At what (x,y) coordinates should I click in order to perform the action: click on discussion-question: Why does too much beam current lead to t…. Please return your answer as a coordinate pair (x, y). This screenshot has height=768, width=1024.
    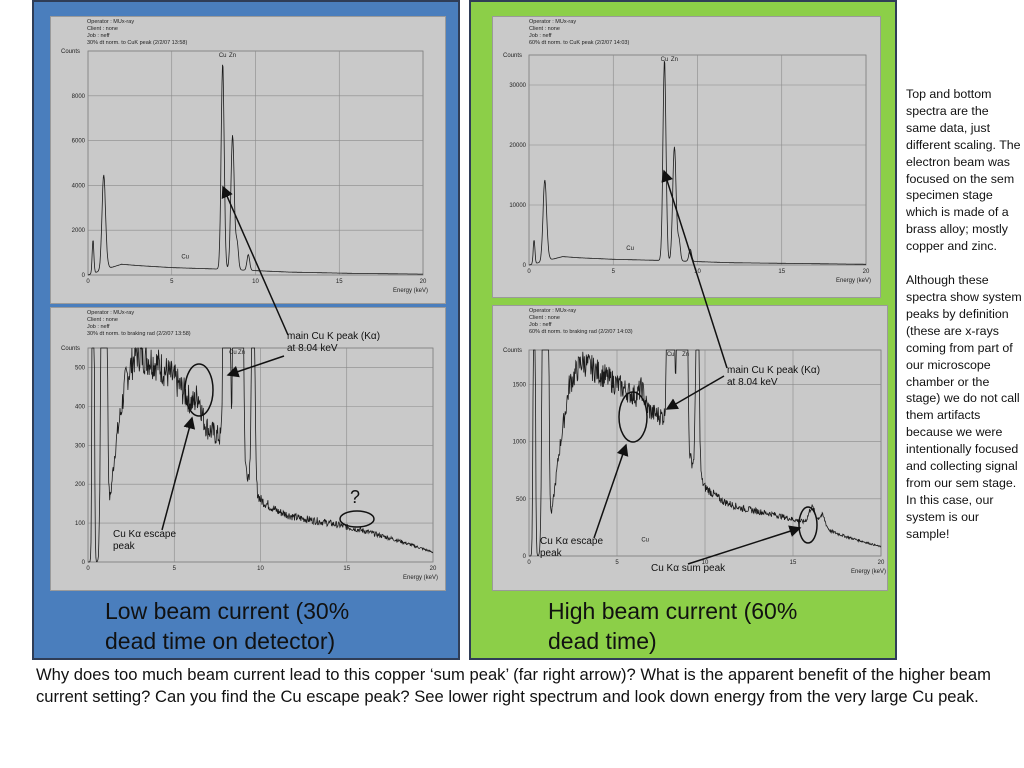
    Looking at the image, I should click on (513, 685).